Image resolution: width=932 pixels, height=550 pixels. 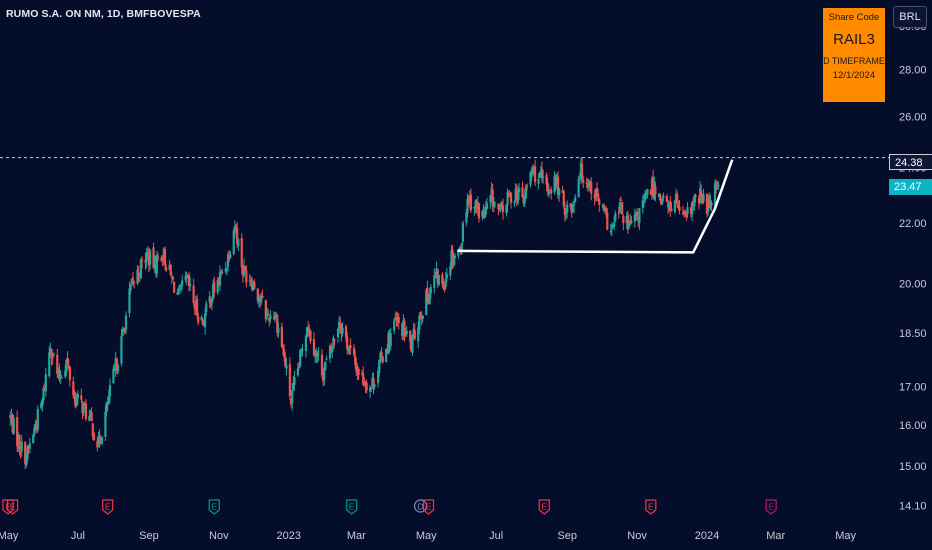 I want to click on x-tick-label: 2024, so click(x=707, y=536).